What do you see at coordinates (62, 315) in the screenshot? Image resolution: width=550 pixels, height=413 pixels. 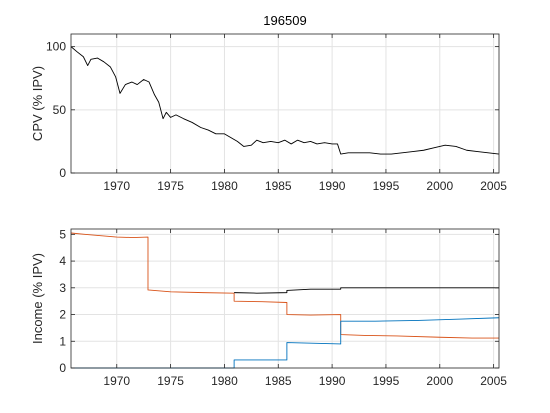 I see `y-tick-label: 2` at bounding box center [62, 315].